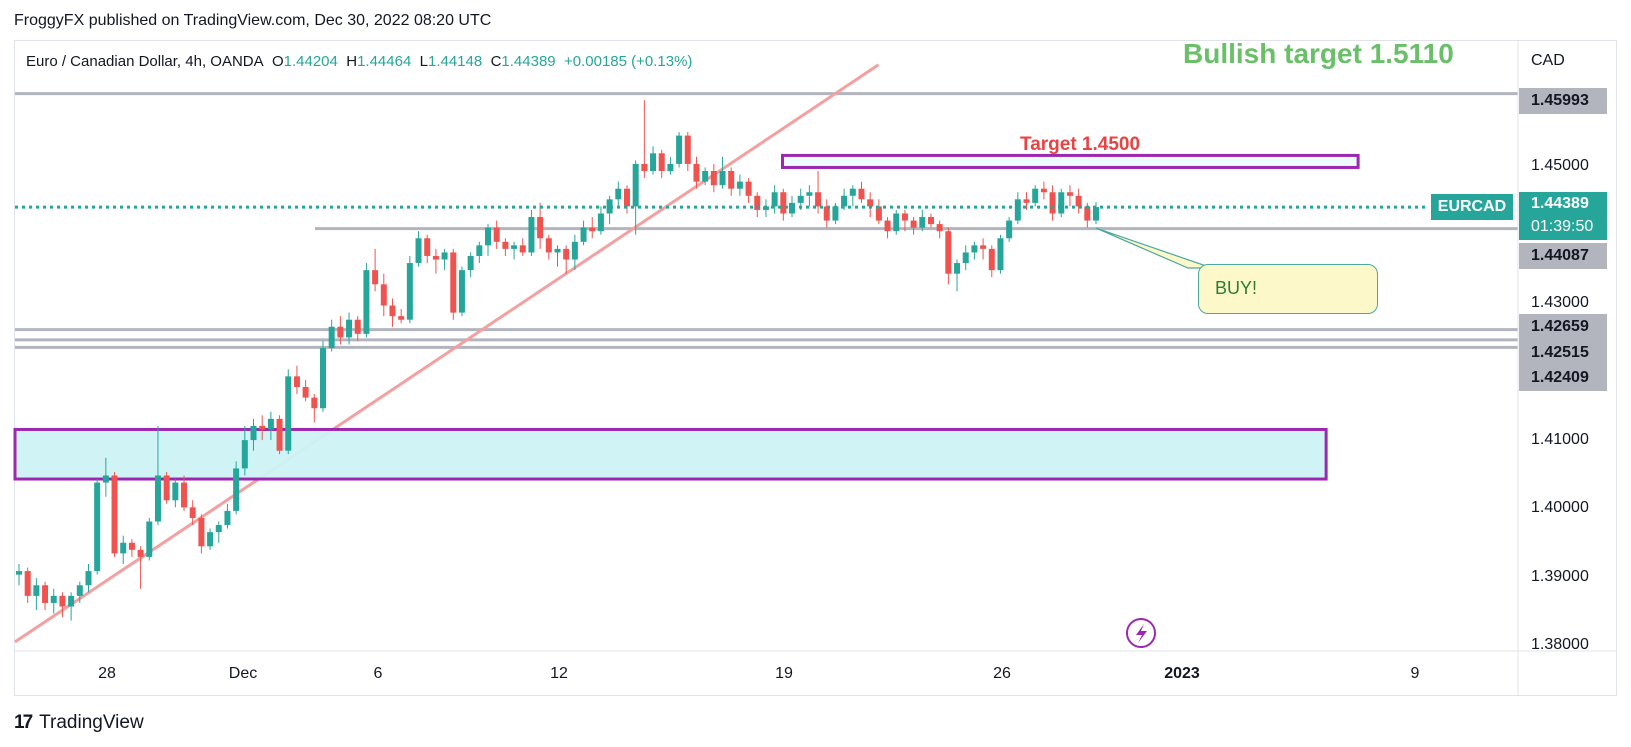  I want to click on time-tick: Dec, so click(243, 673).